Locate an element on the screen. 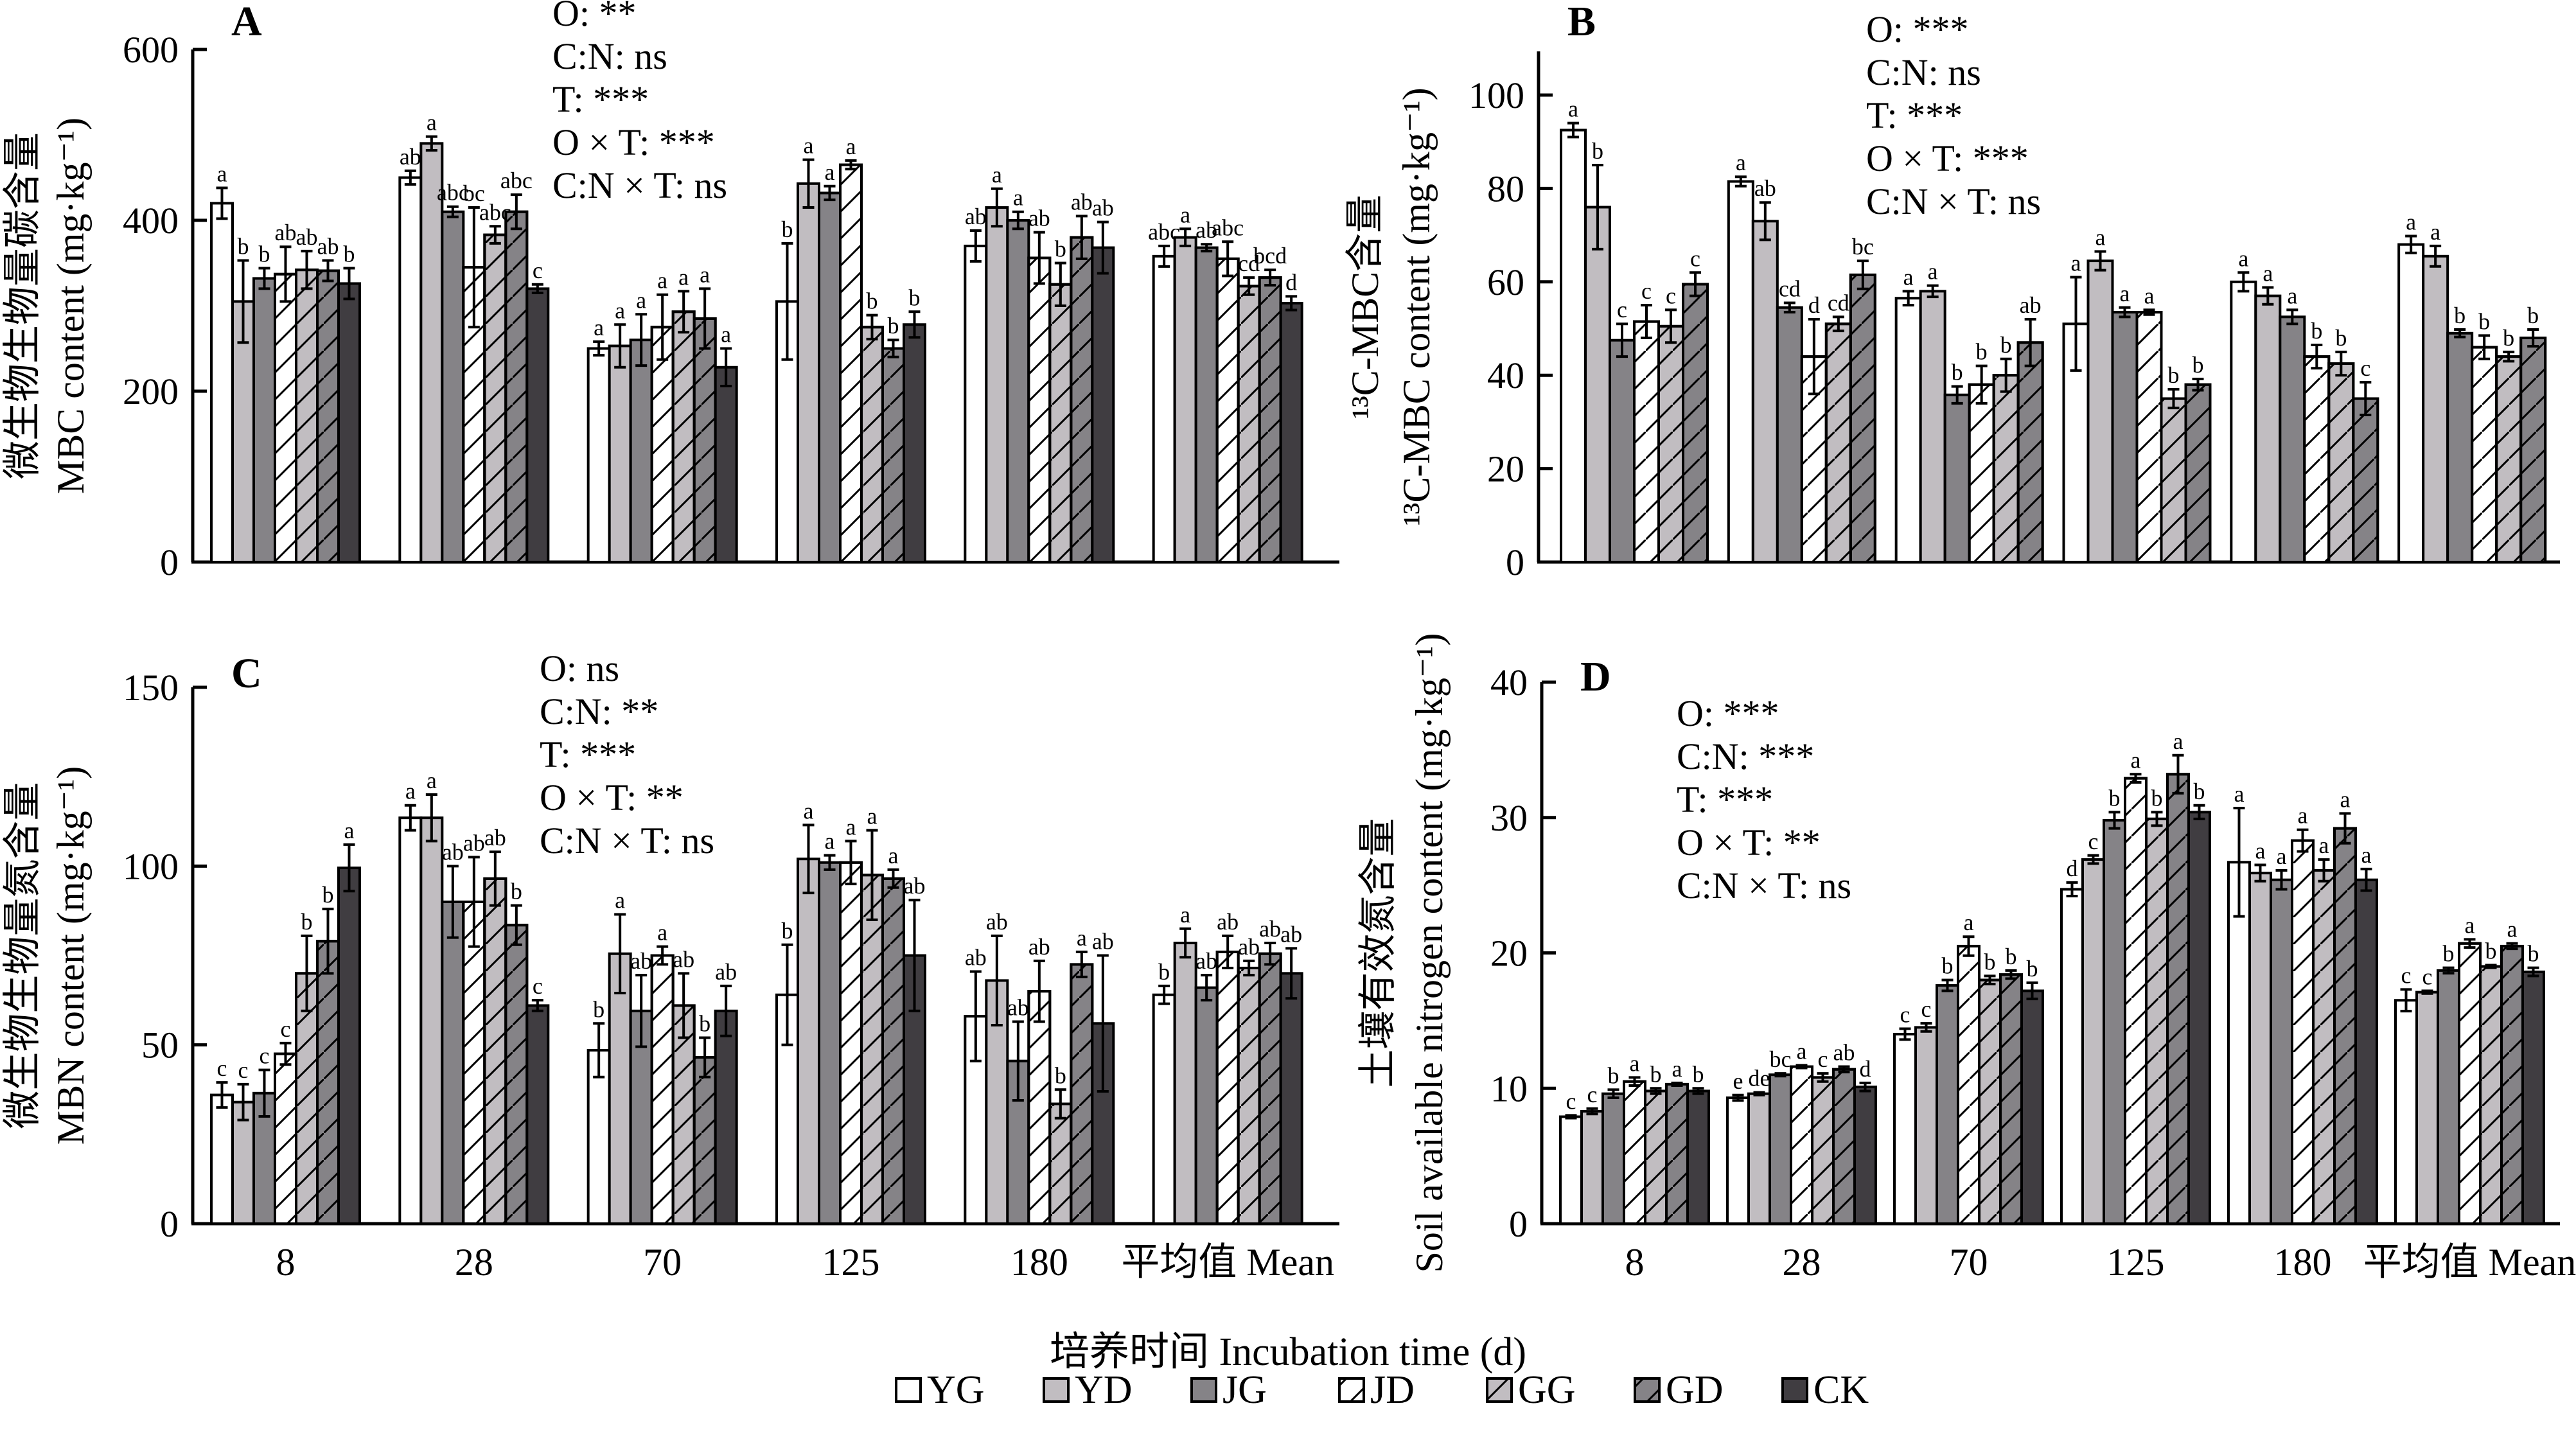  legend: YG YD JG JD GG GD CK is located at coordinates (1382, 1390).